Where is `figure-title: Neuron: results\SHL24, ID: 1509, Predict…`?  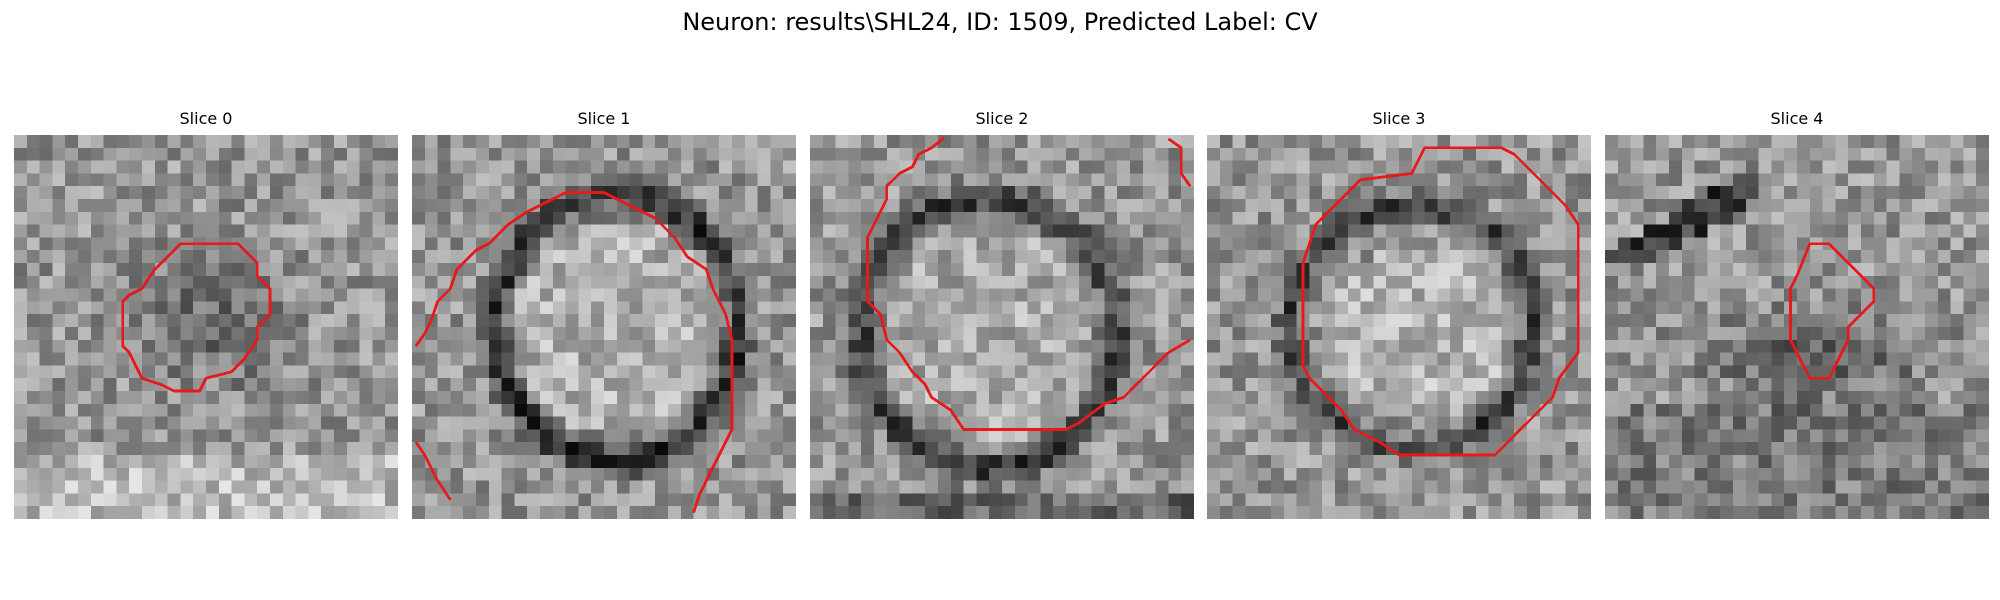 figure-title: Neuron: results\SHL24, ID: 1509, Predict… is located at coordinates (1000, 22).